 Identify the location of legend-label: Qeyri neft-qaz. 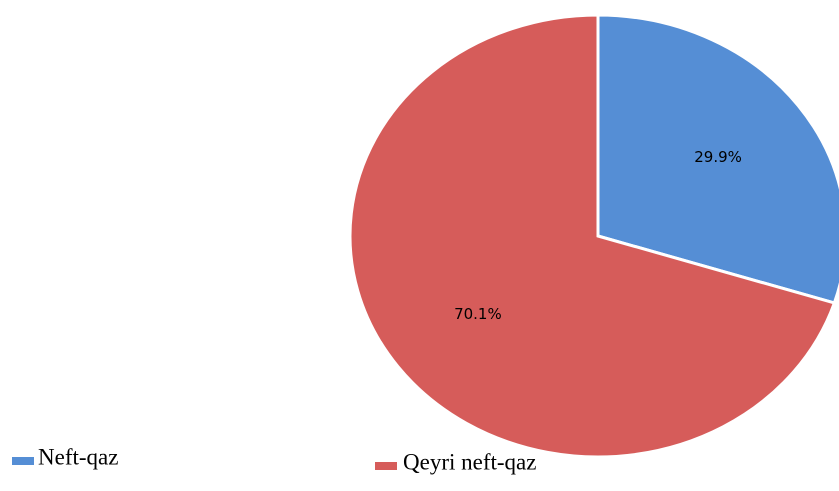
(469, 461).